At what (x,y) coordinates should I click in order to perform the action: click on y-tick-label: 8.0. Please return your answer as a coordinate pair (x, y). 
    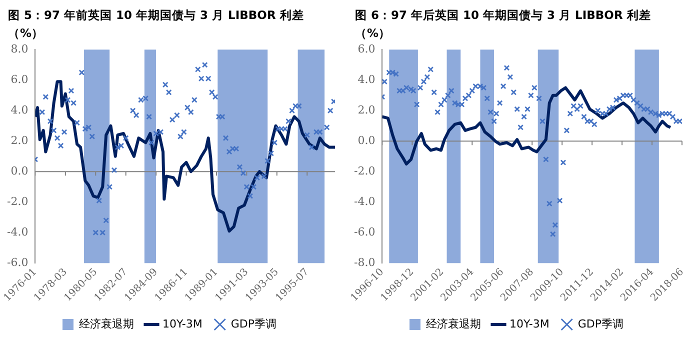
    Looking at the image, I should click on (19, 49).